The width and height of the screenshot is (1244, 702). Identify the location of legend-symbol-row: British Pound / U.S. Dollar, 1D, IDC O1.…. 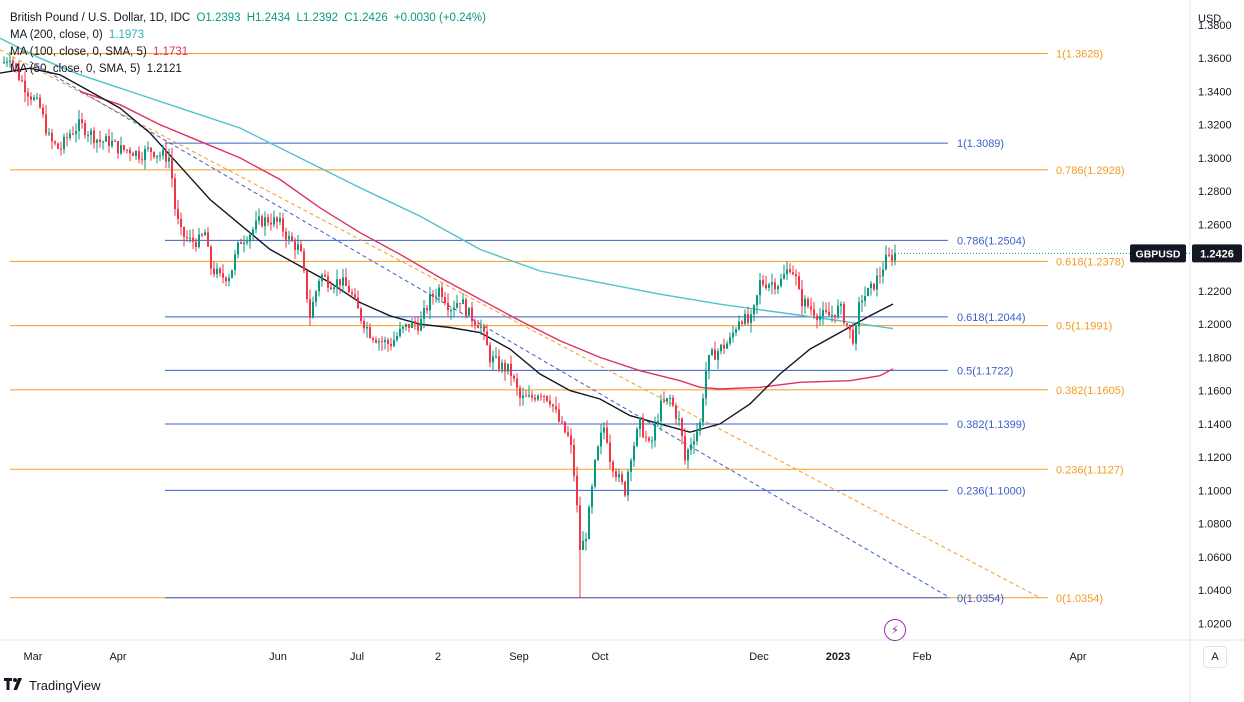
(248, 18).